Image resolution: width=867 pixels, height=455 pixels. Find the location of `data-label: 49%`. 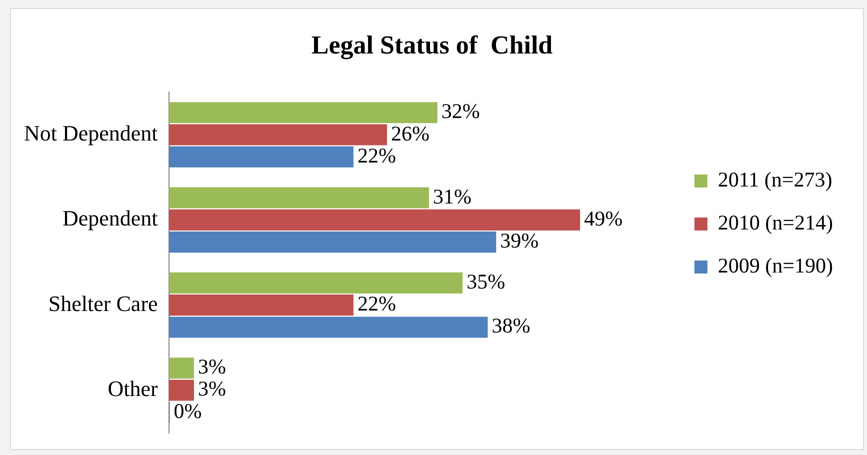

data-label: 49% is located at coordinates (603, 218).